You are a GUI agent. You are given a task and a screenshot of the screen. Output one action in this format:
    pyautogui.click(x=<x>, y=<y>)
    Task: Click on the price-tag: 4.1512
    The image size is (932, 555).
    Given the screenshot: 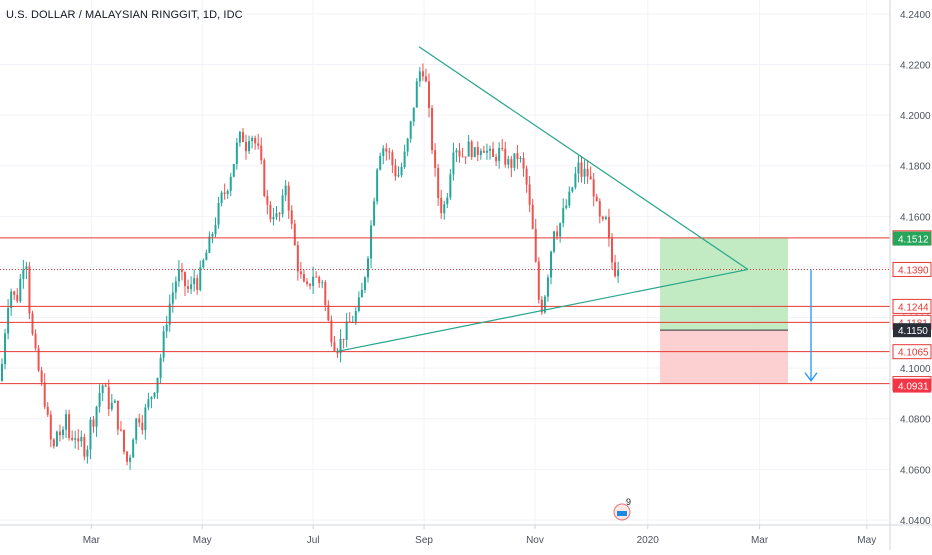 What is the action you would take?
    pyautogui.click(x=912, y=238)
    